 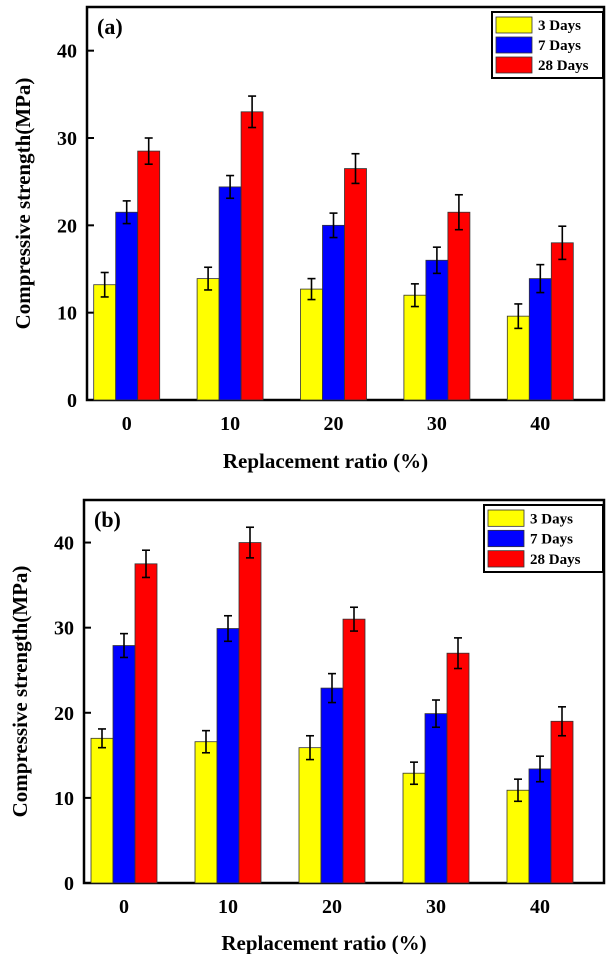 I want to click on panel-label: (a), so click(x=110, y=26).